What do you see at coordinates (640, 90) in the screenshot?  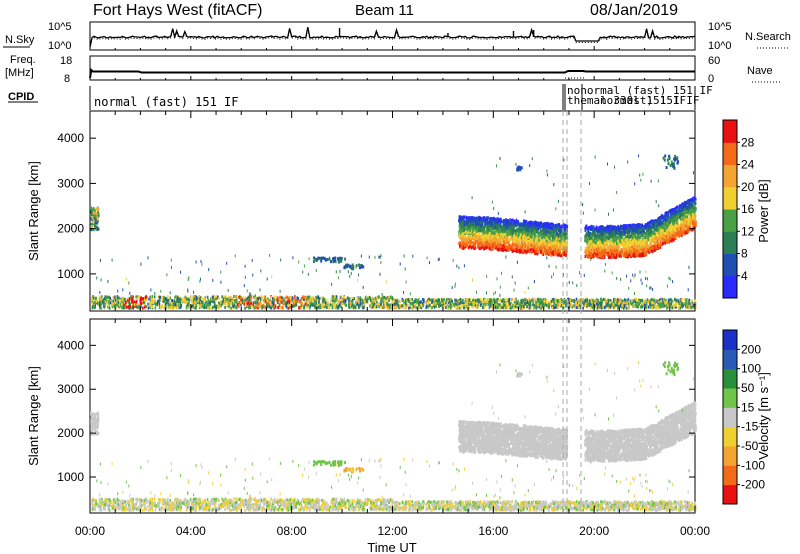 I see `cpid-text-a: nonormal (fast) 151 IF` at bounding box center [640, 90].